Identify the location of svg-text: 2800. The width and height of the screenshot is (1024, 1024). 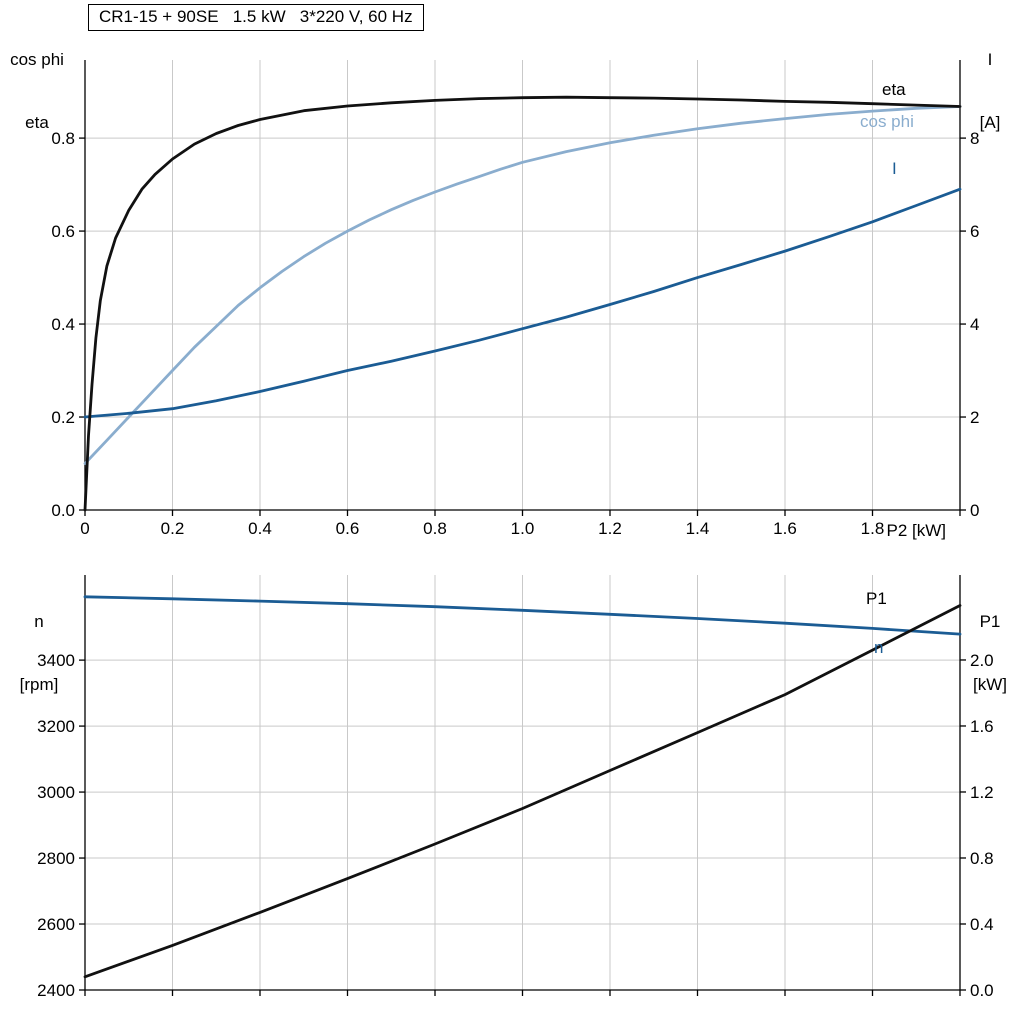
(56, 858).